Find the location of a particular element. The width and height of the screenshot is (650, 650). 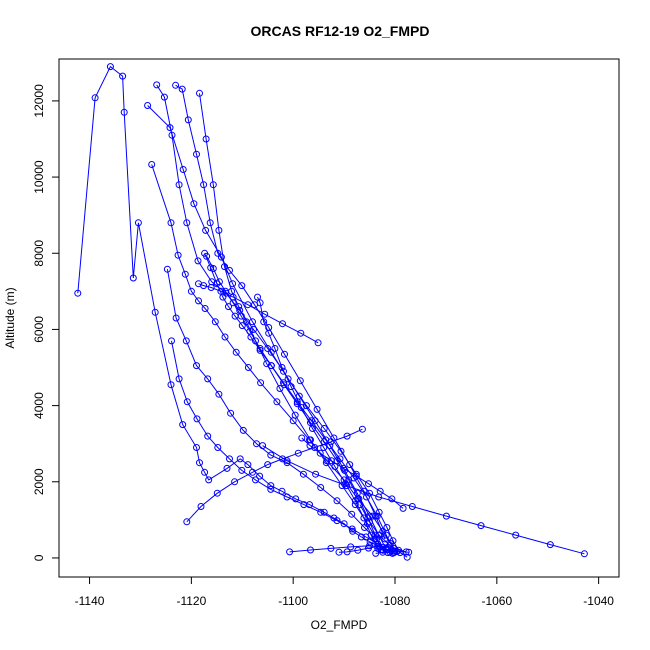

x-tick-label: -1120 is located at coordinates (191, 601).